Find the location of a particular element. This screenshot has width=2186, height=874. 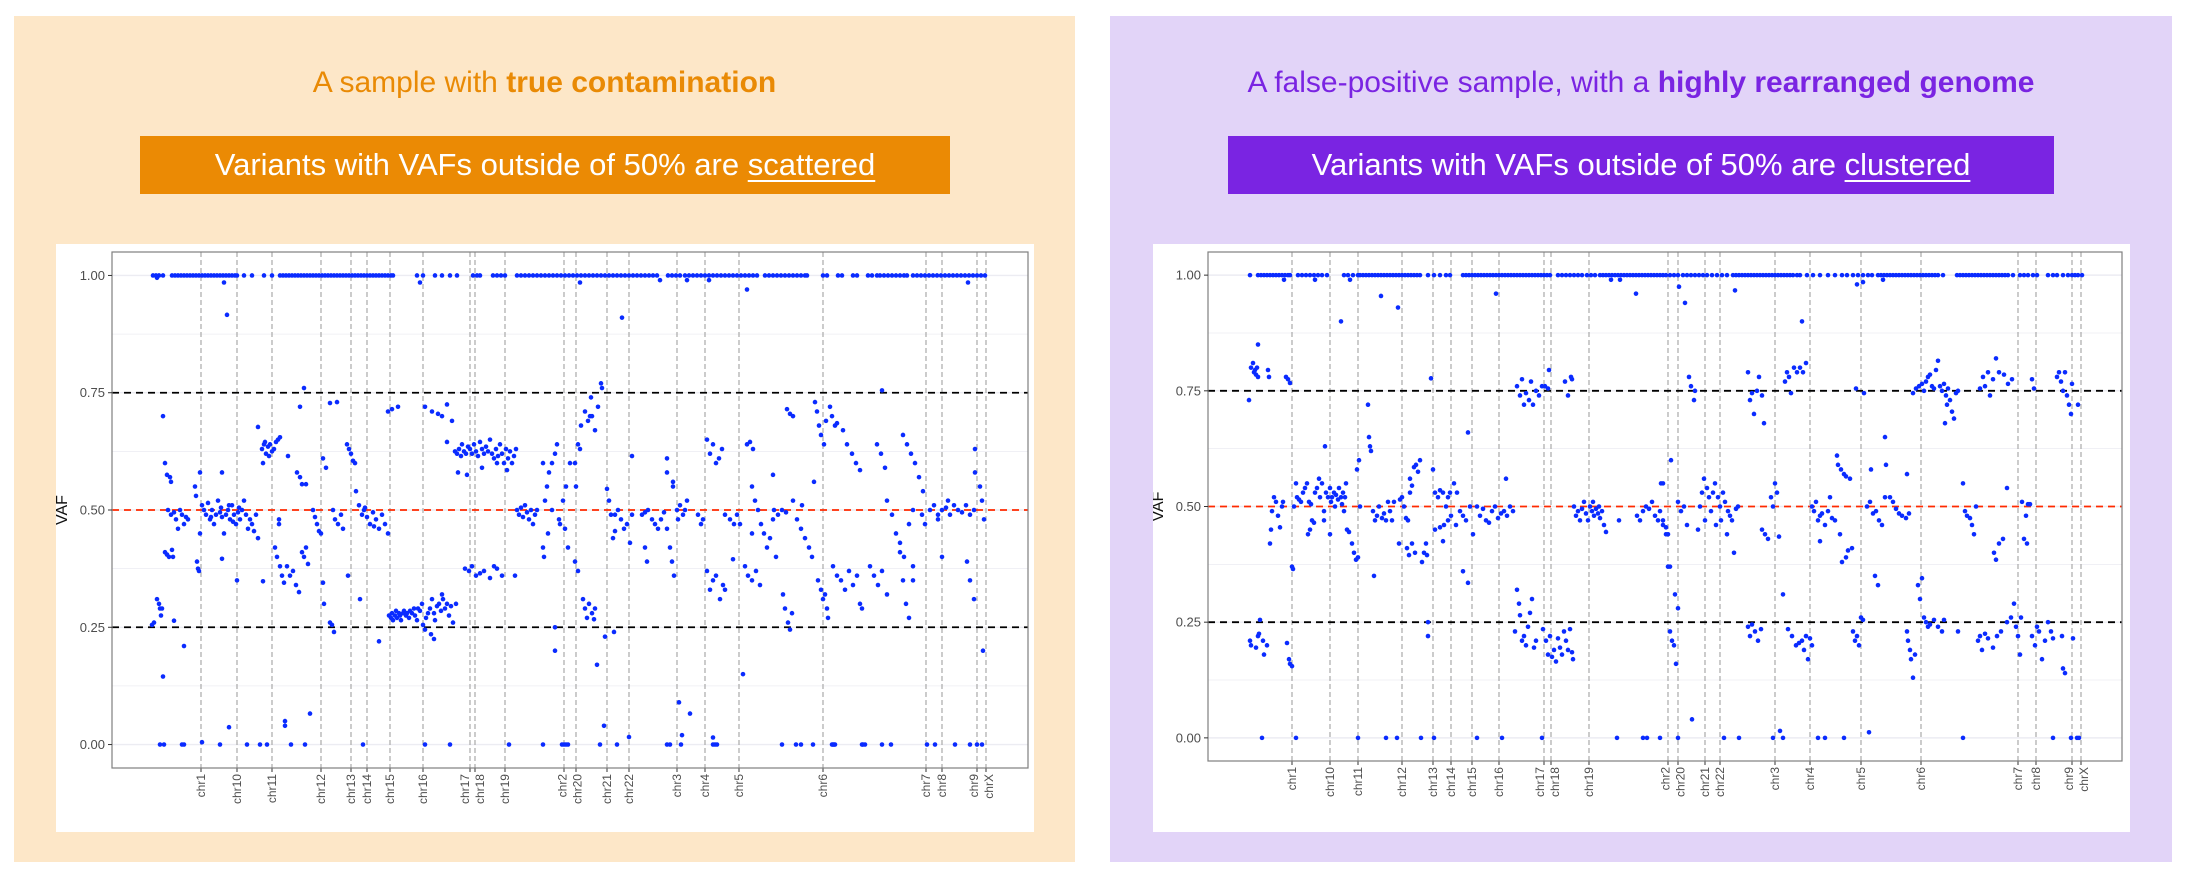

x-tick-label: chr22 is located at coordinates (629, 789).